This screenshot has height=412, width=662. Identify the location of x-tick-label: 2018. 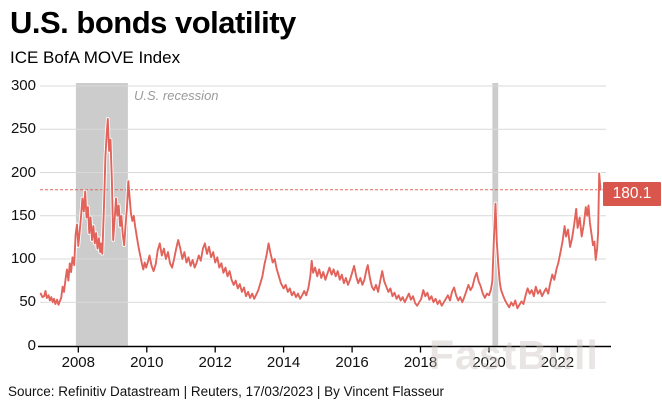
(420, 362).